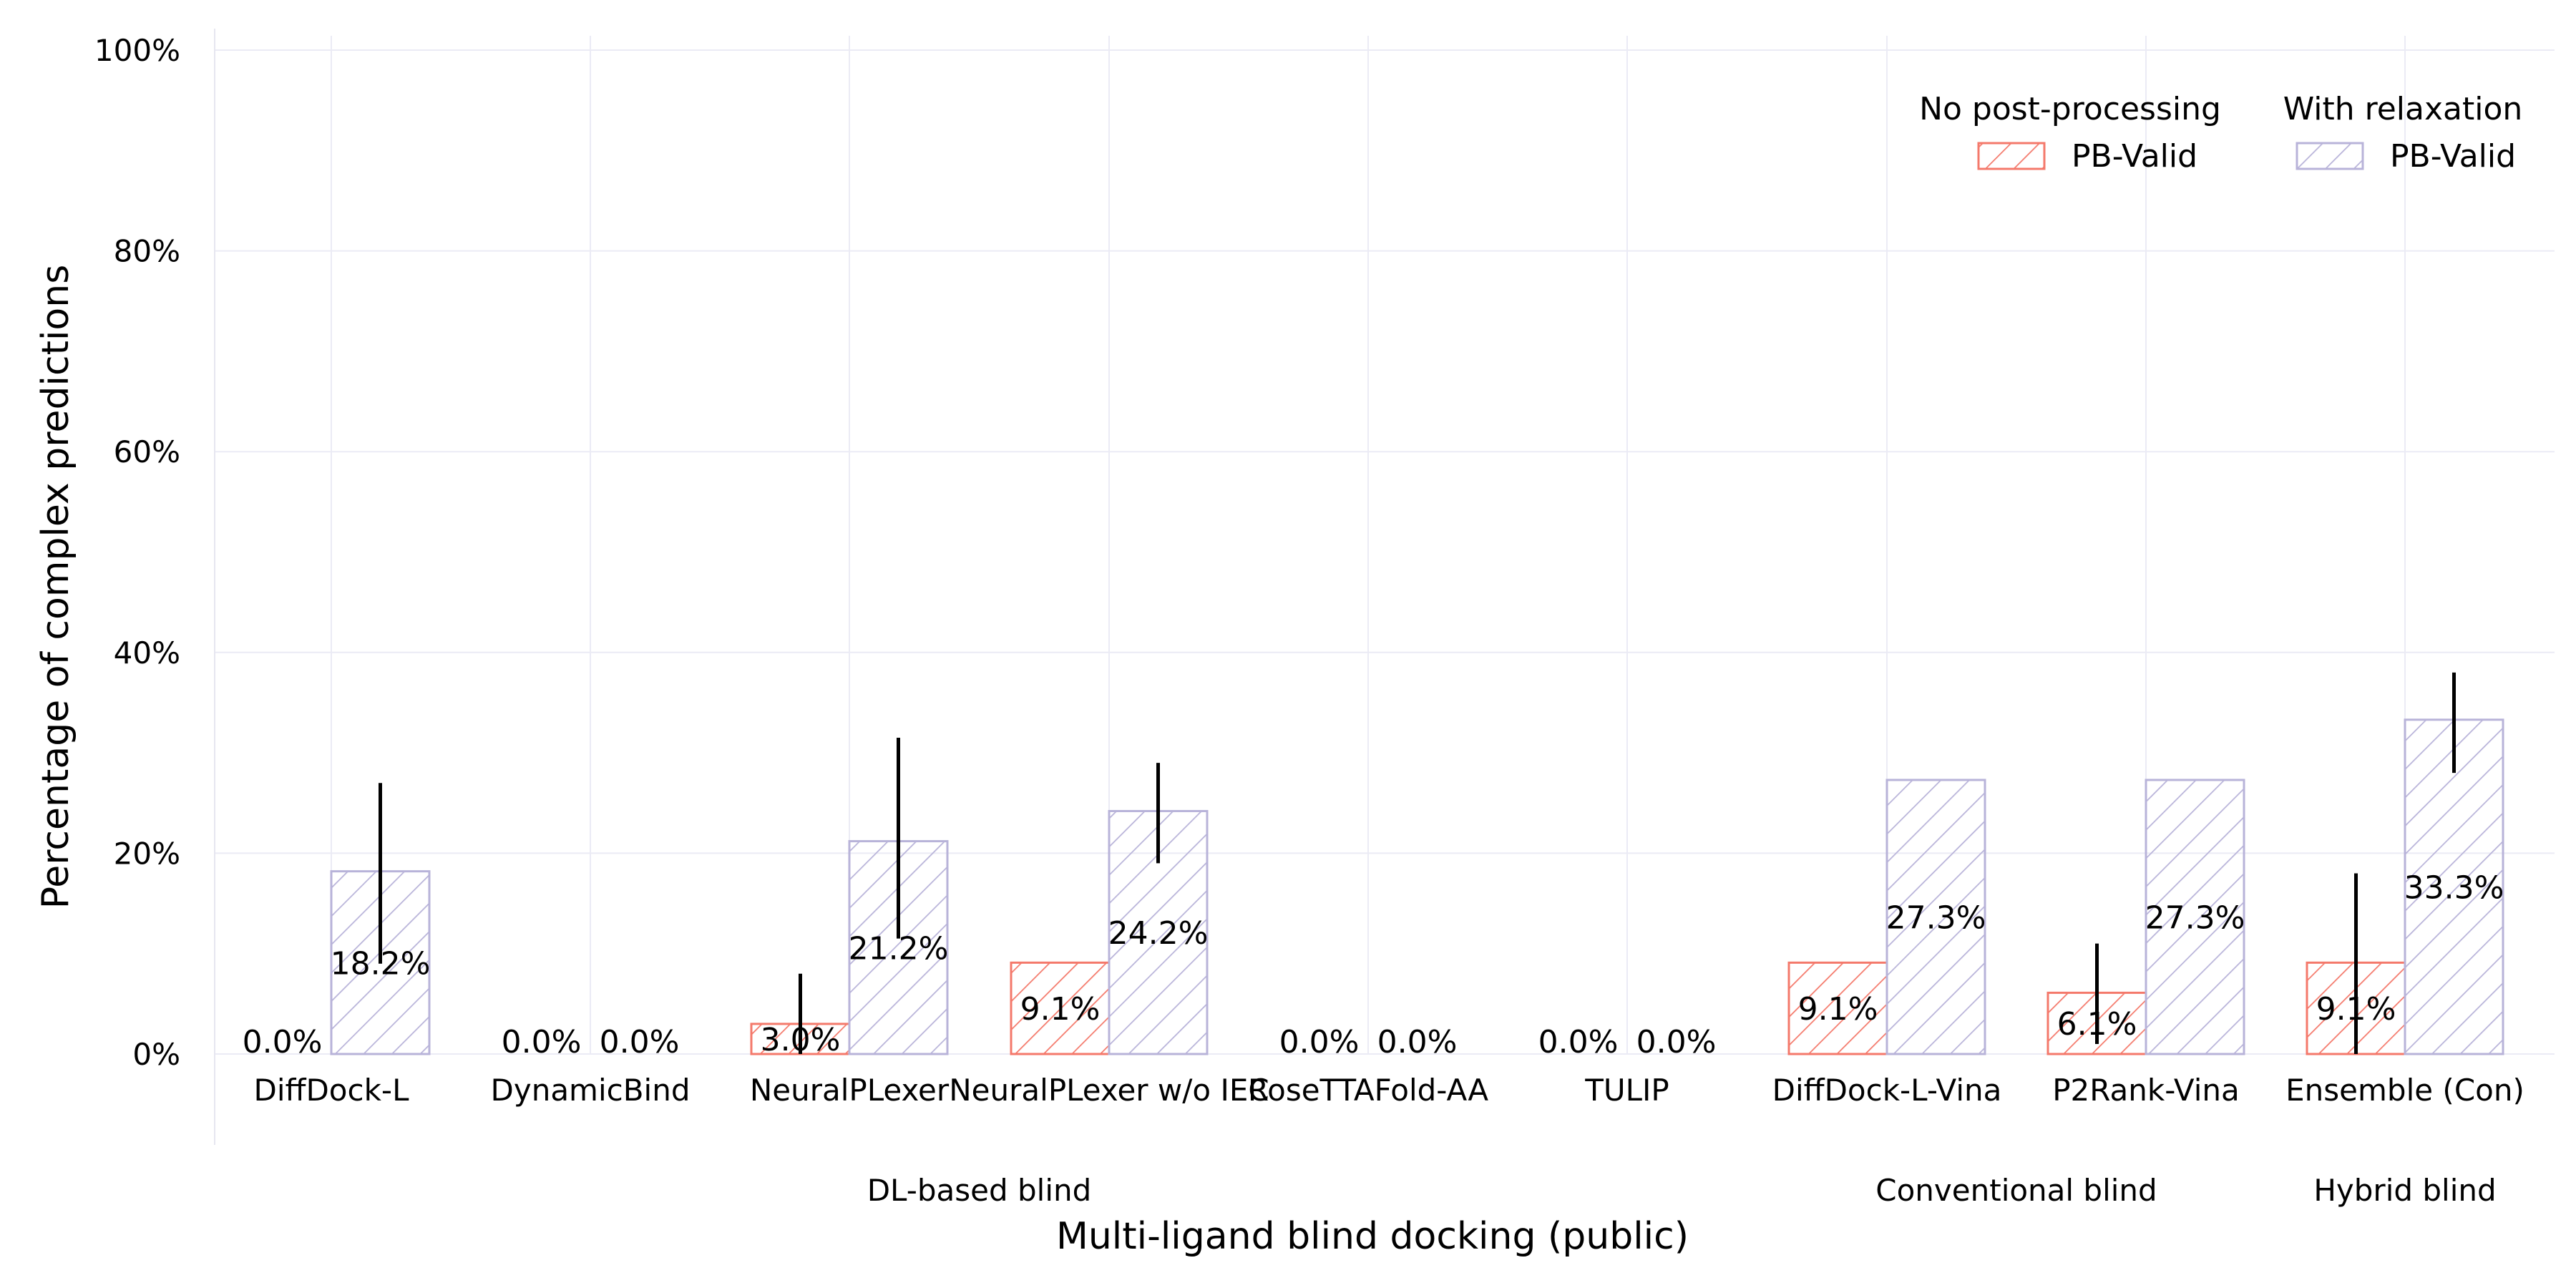  Describe the element at coordinates (1158, 933) in the screenshot. I see `bar-value-label: 24.2%` at that location.